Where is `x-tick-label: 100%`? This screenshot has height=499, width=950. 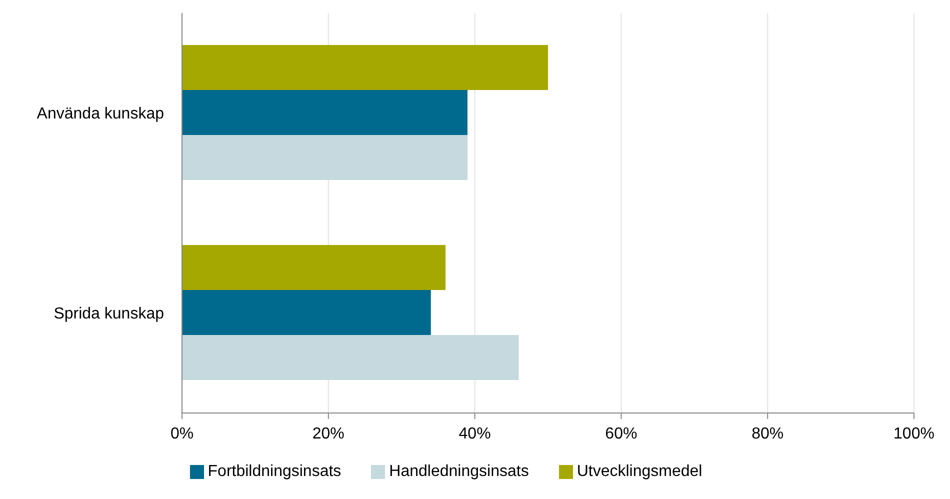 x-tick-label: 100% is located at coordinates (914, 433).